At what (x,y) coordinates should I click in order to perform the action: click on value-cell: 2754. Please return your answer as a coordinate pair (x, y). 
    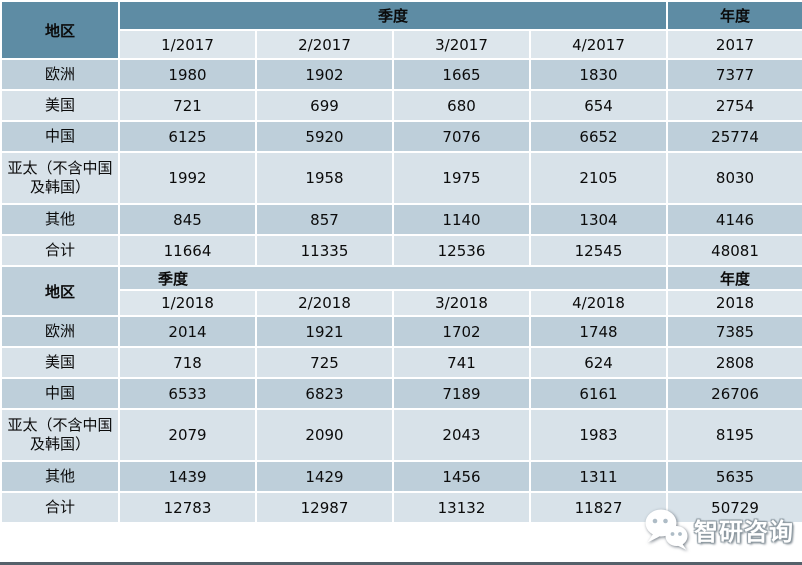
    Looking at the image, I should click on (734, 105).